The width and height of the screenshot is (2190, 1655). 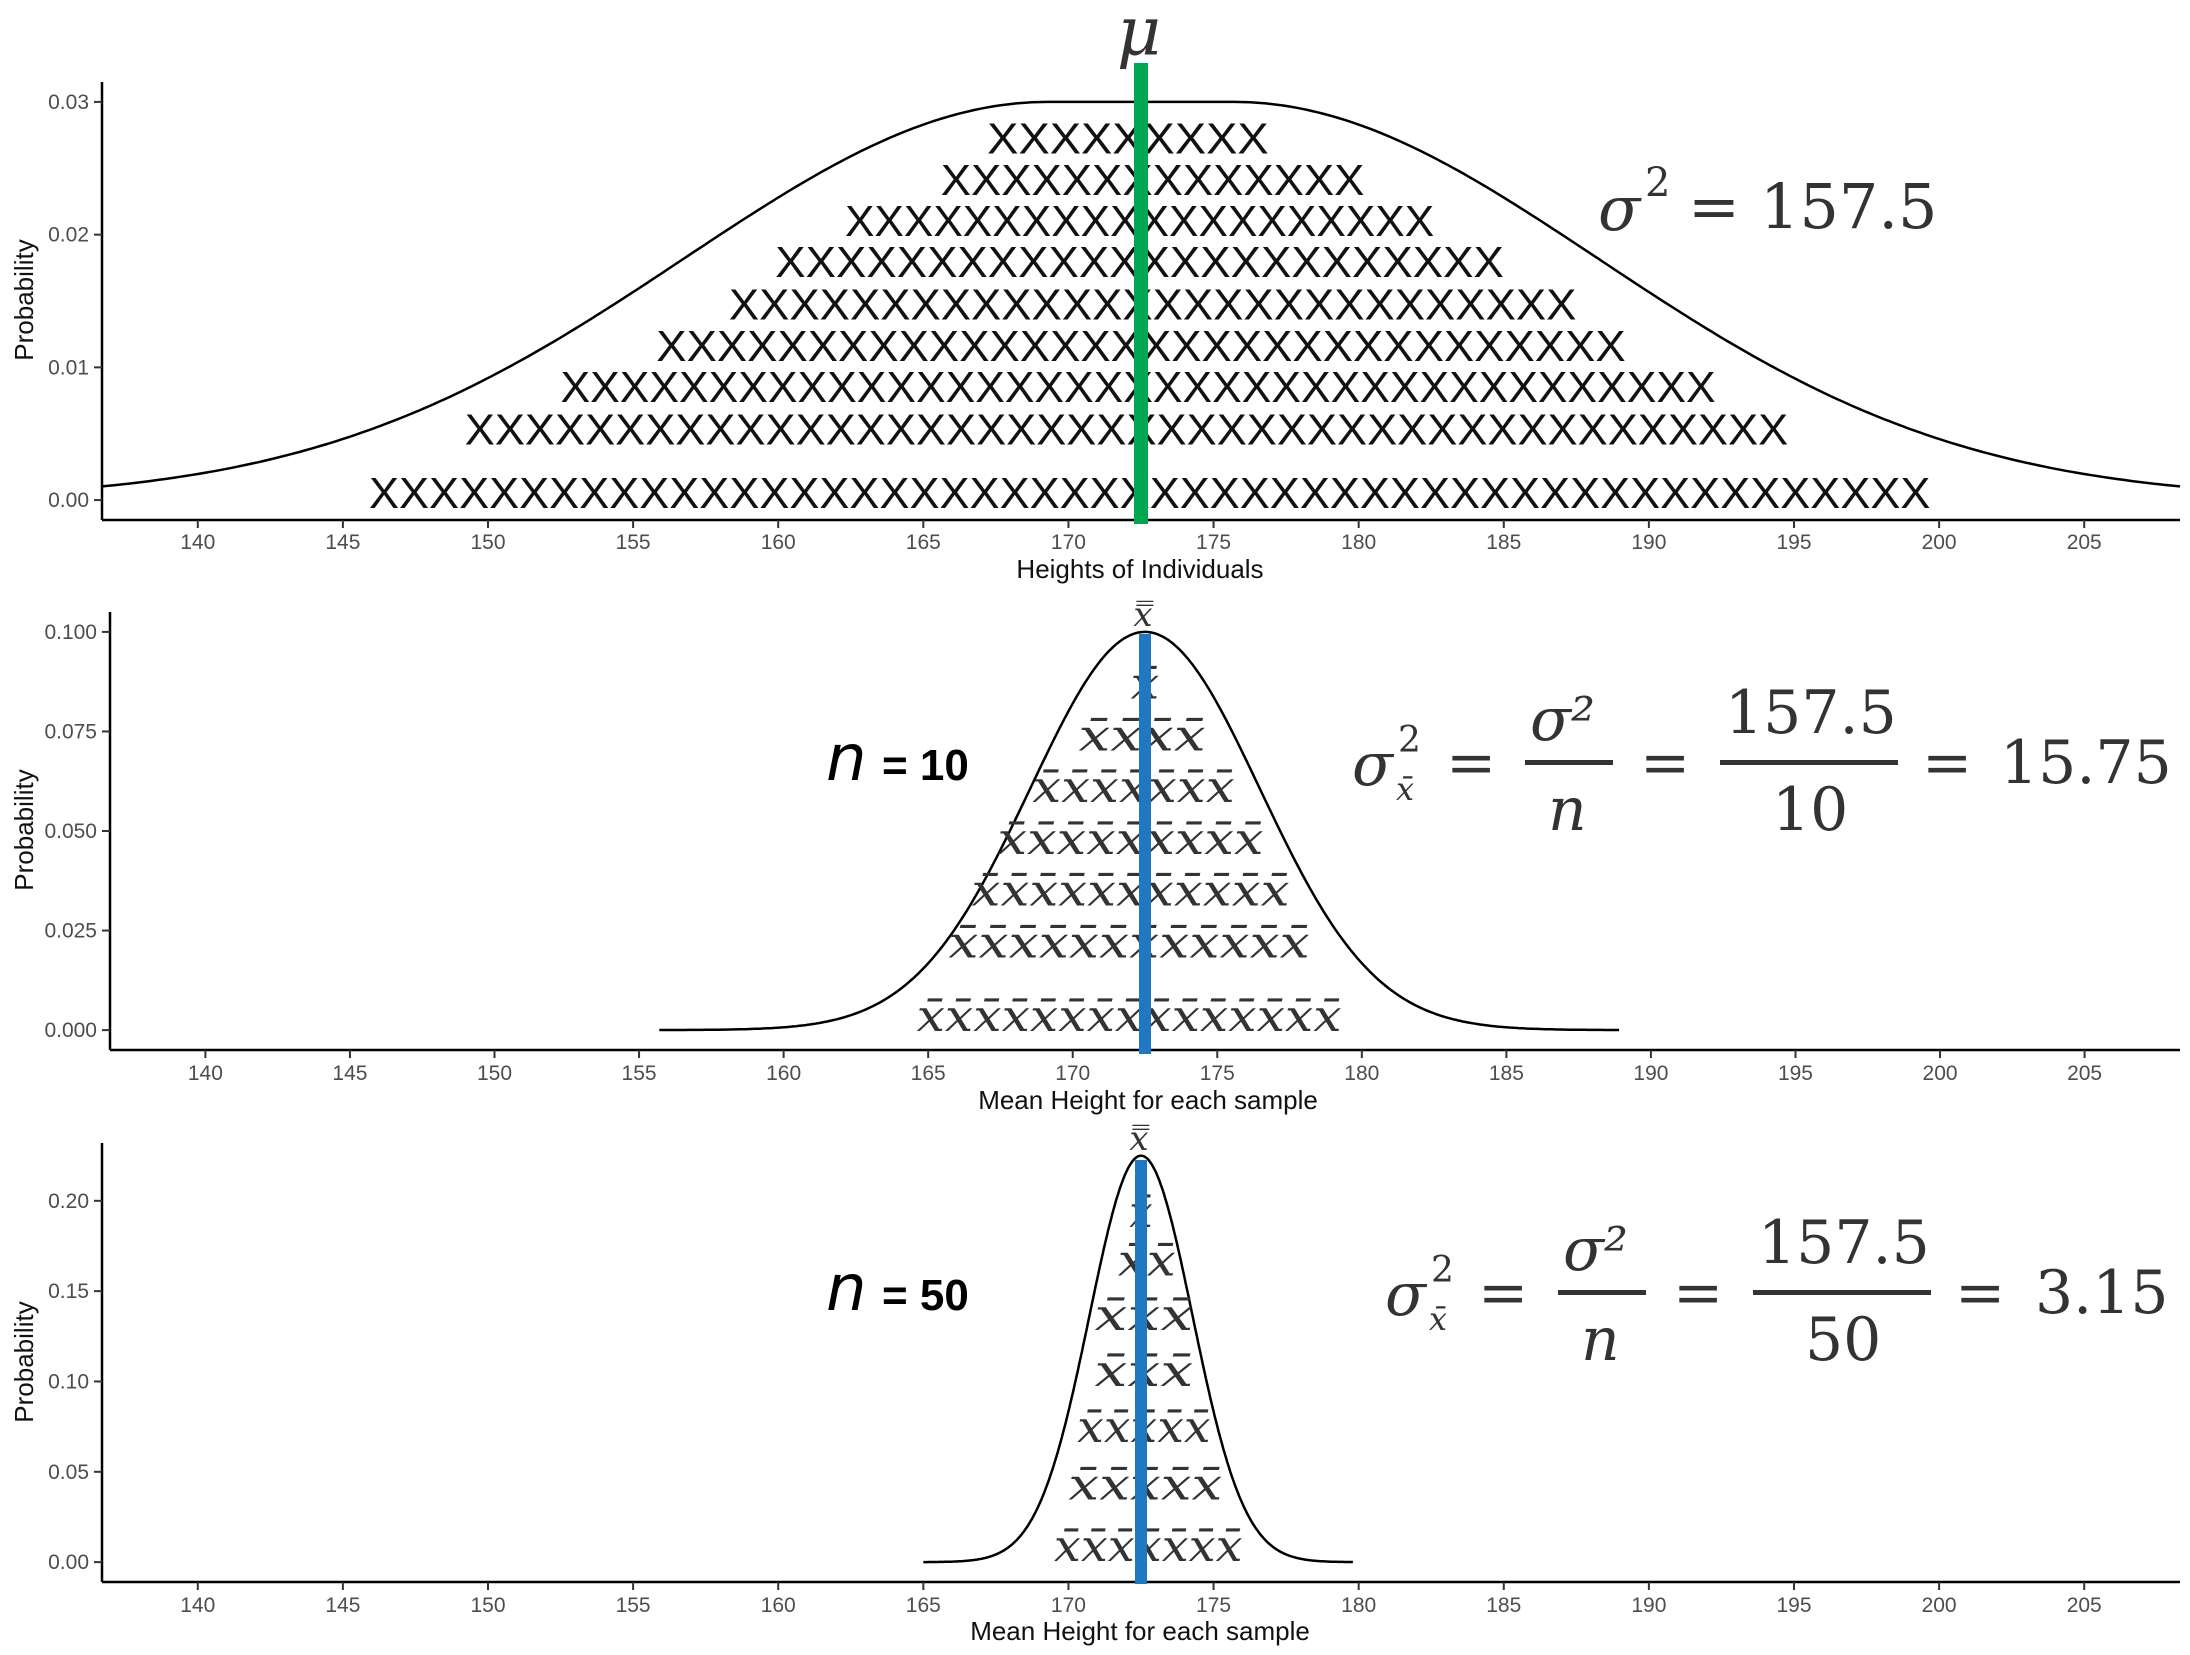 What do you see at coordinates (68, 1291) in the screenshot?
I see `y-tick-label: 0.15` at bounding box center [68, 1291].